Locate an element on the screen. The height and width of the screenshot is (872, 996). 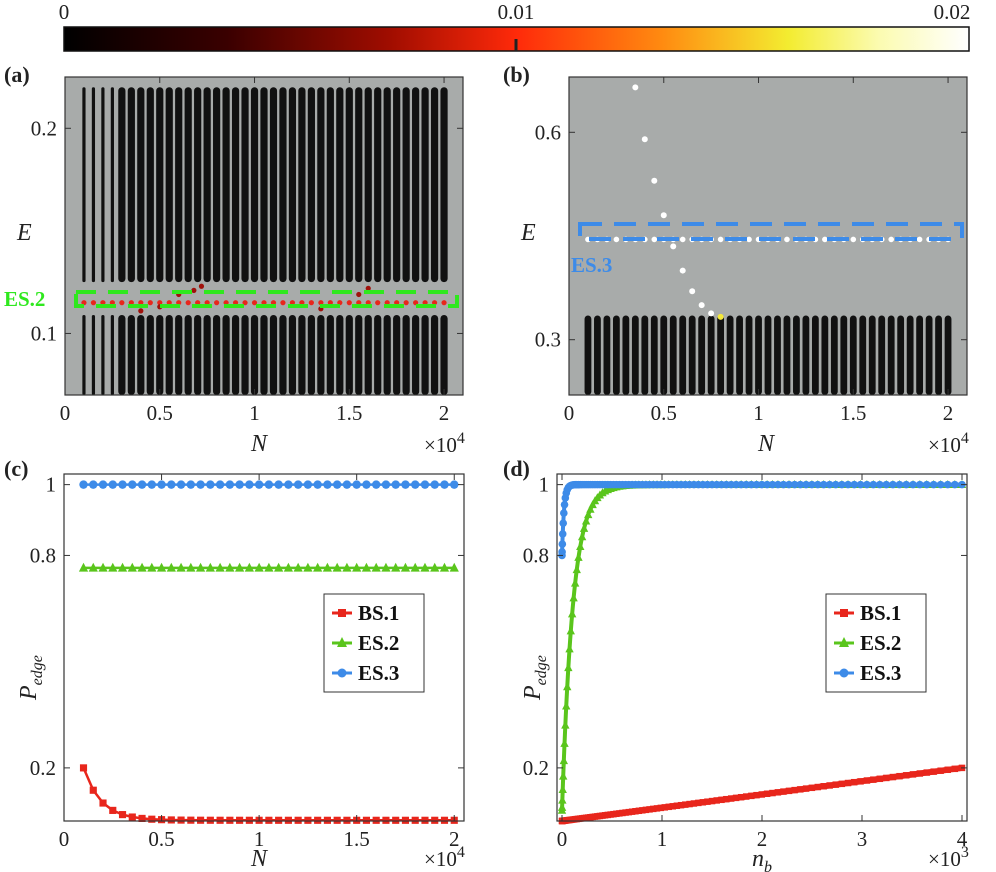
panel-a-ytick-label: 0.2 is located at coordinates (44, 128).